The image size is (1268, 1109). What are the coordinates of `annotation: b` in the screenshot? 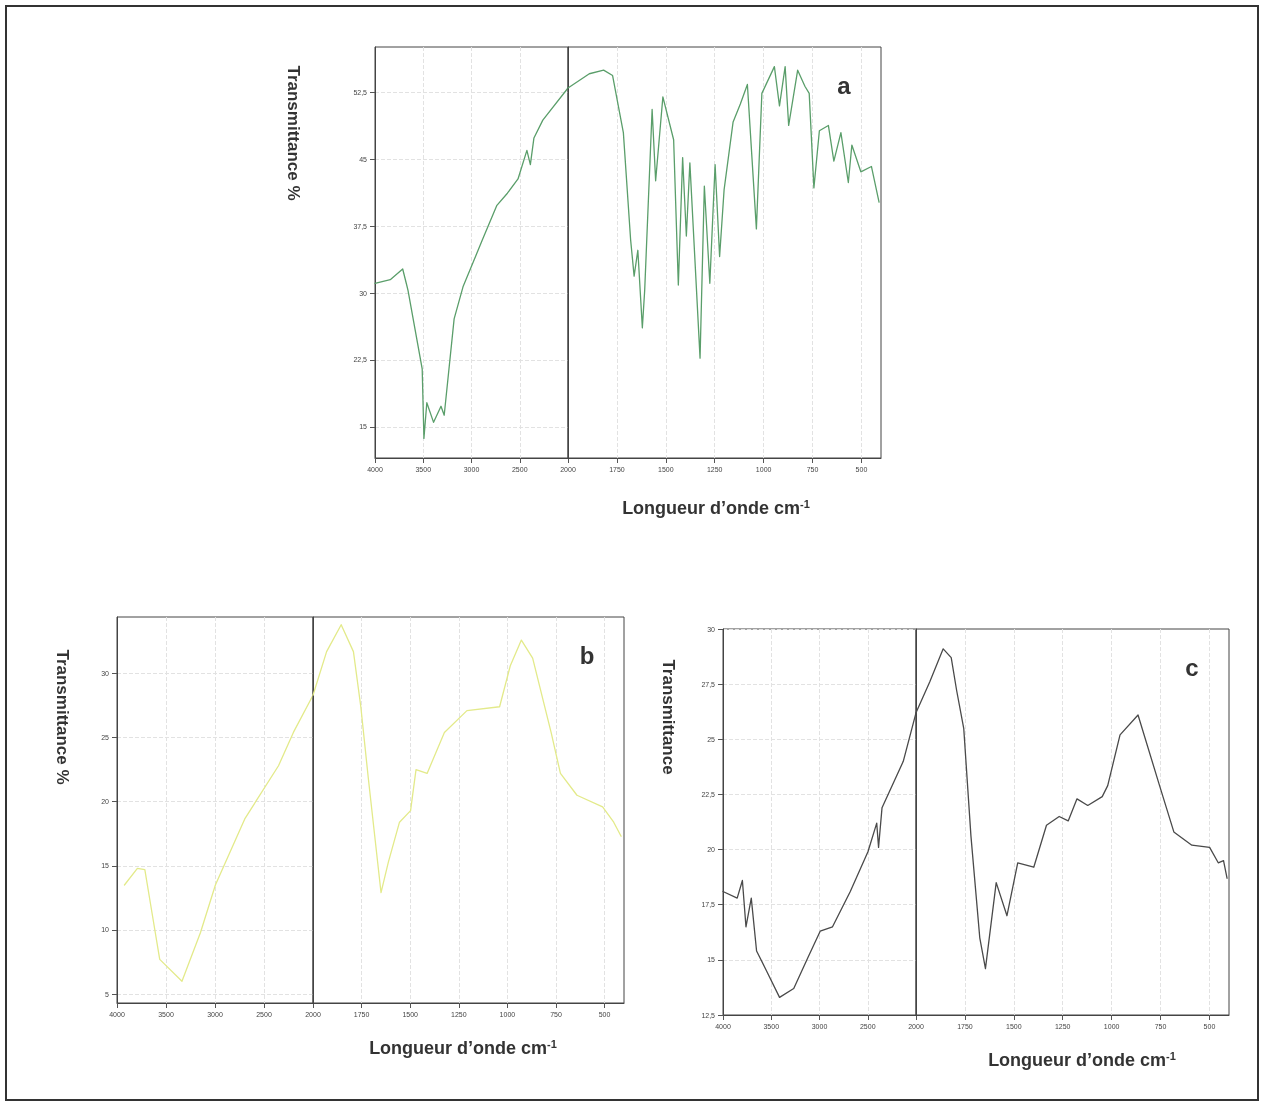 It's located at (587, 655).